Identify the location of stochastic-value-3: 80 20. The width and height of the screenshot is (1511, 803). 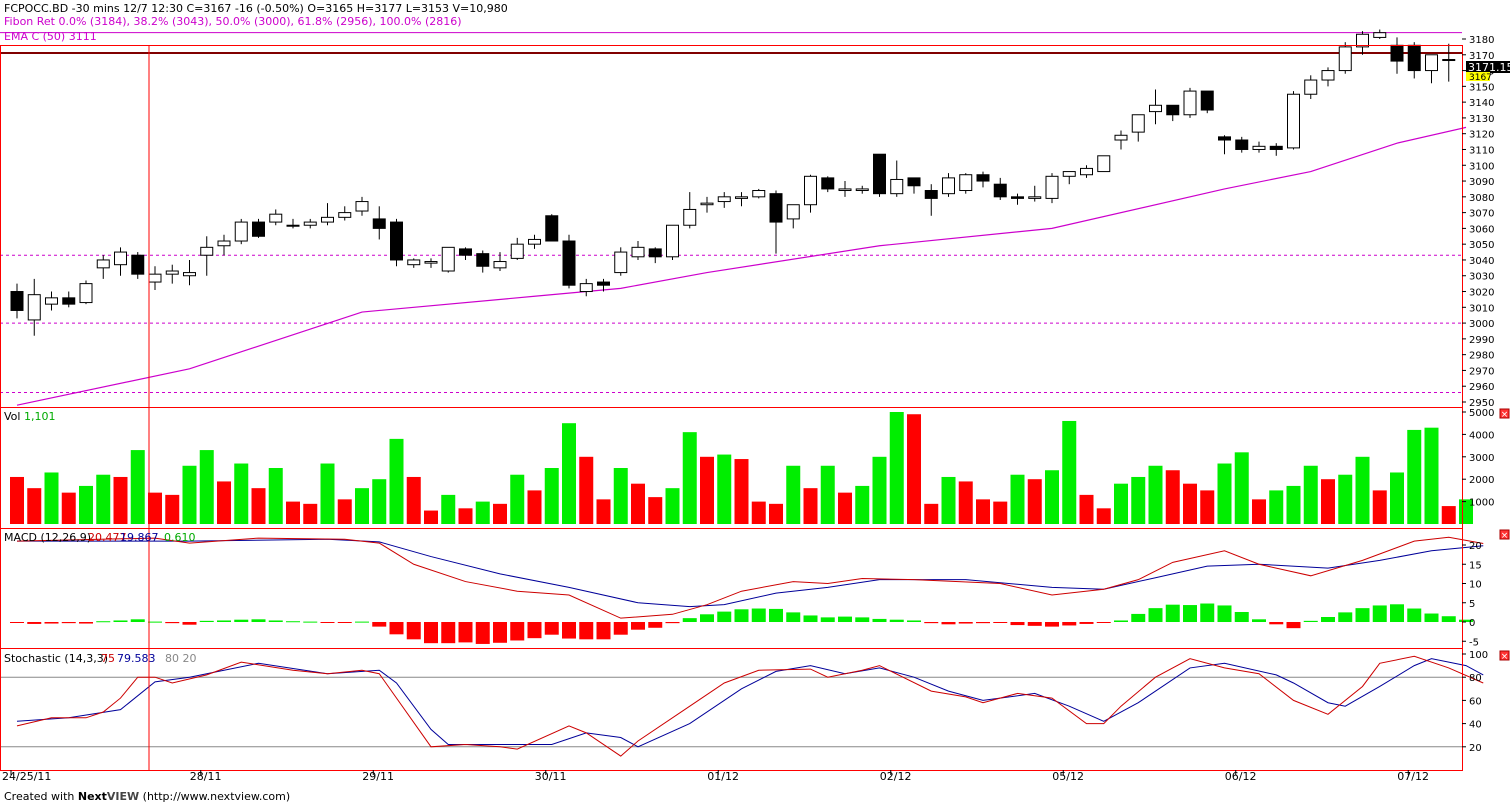
(181, 658).